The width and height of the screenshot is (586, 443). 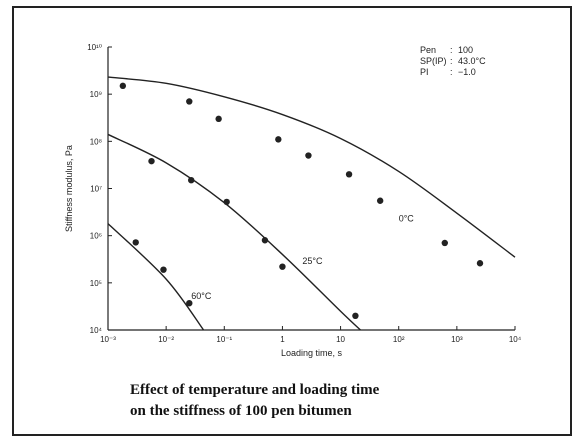 What do you see at coordinates (255, 390) in the screenshot?
I see `caption-line-1: Effect of temperature and loading time` at bounding box center [255, 390].